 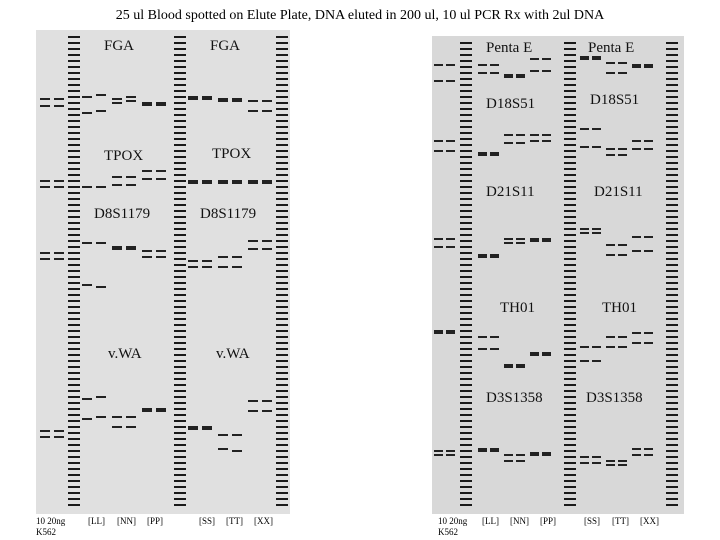 I want to click on locus-label-fga: FGA, so click(x=119, y=46).